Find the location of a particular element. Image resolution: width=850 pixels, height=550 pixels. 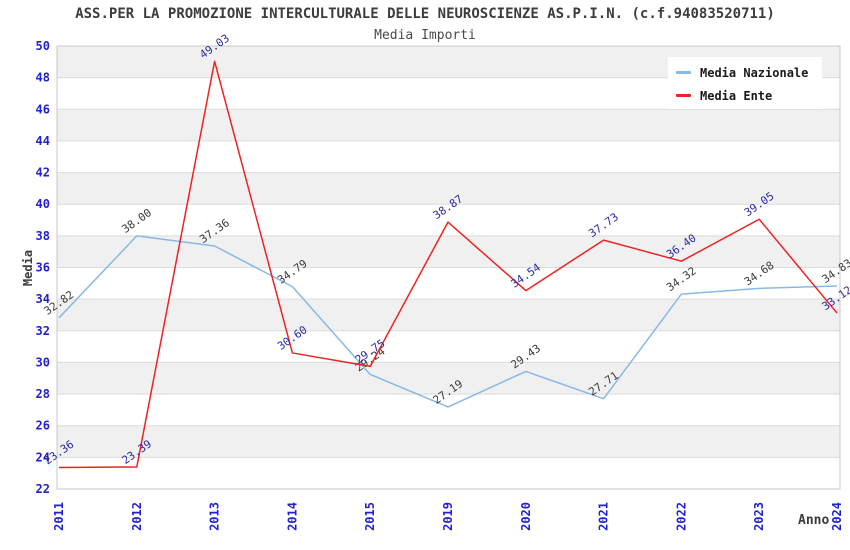

y-tick-label: 50 is located at coordinates (43, 46).